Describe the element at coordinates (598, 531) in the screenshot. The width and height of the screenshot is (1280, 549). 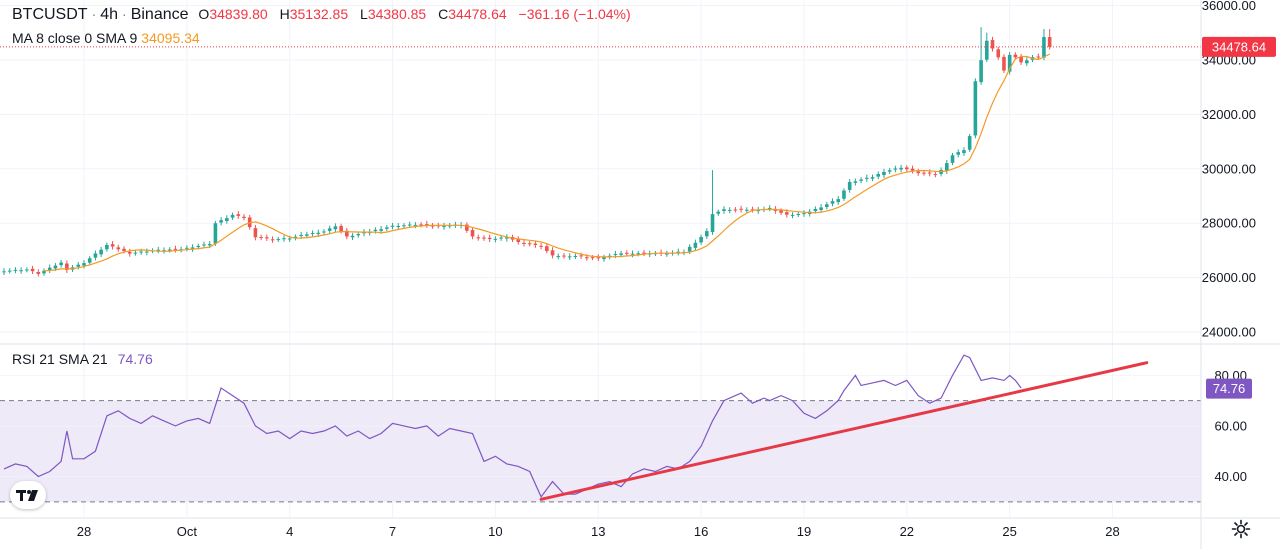
I see `time-axis: 28 Oct 4 7 10 13 16 19 22 25 28` at that location.